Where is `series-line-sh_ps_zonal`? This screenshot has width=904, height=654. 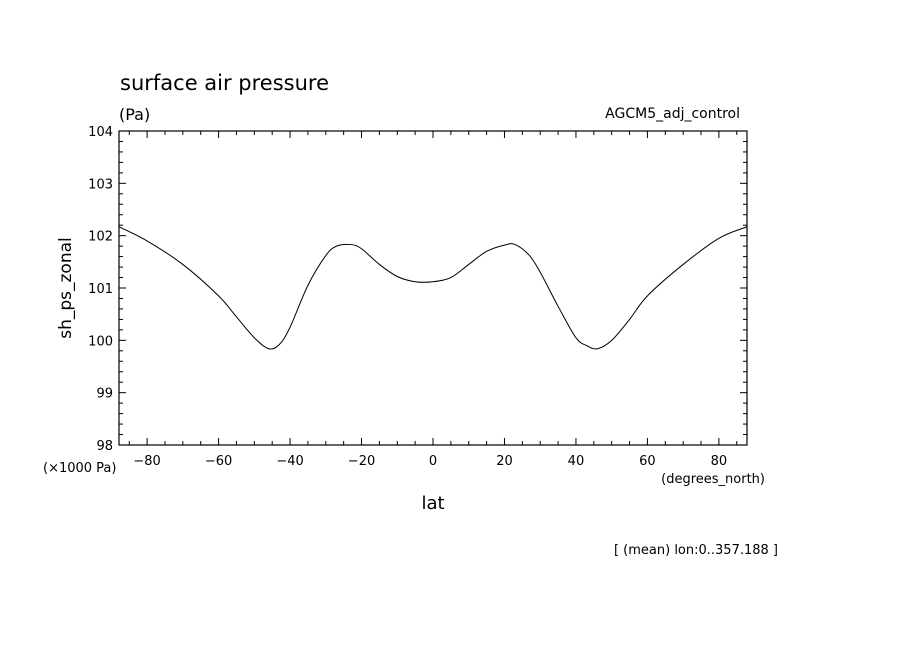 series-line-sh_ps_zonal is located at coordinates (433, 288).